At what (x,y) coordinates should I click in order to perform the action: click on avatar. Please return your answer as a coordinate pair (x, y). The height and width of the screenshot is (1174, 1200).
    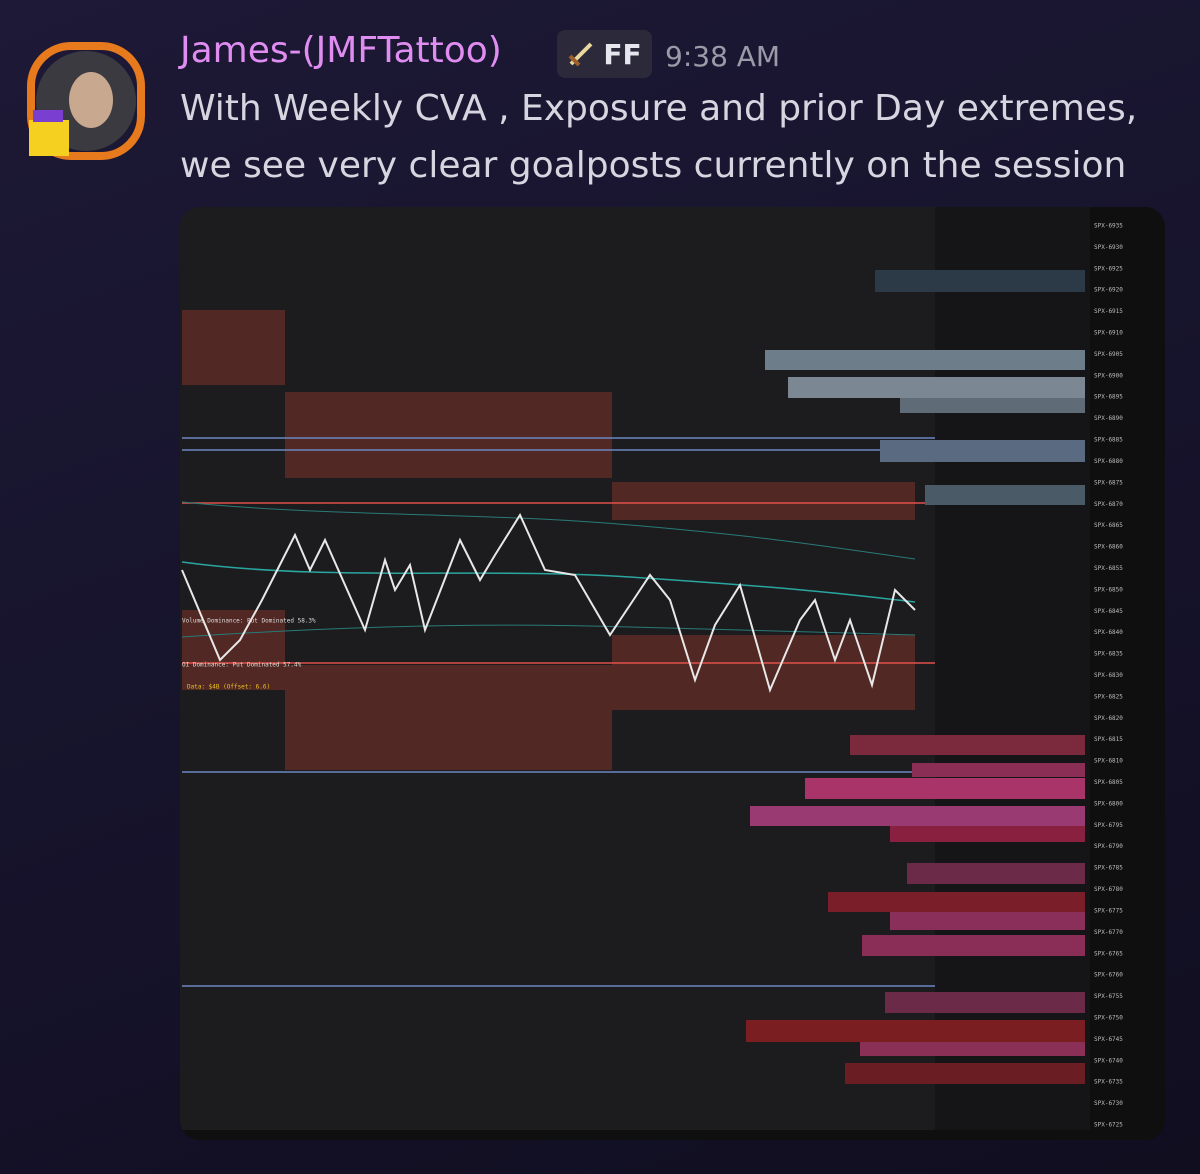
    Looking at the image, I should click on (86, 101).